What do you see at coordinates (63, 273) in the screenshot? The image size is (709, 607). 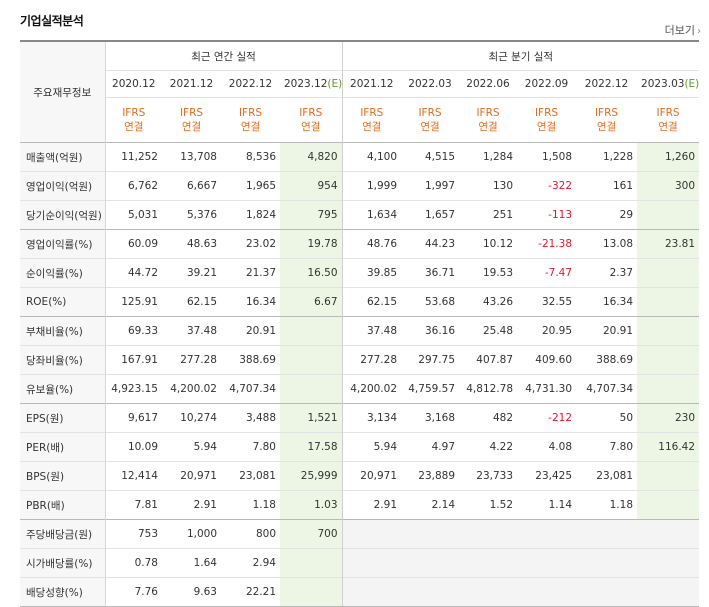 I see `row-label: 순이익률(%)` at bounding box center [63, 273].